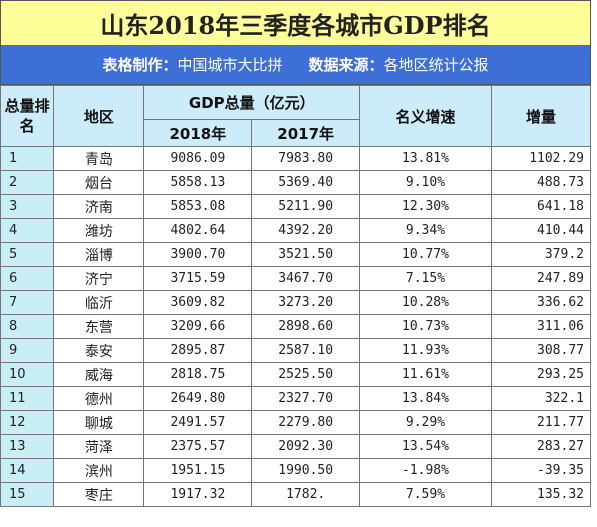  I want to click on increase-cell: 488.73, so click(541, 182).